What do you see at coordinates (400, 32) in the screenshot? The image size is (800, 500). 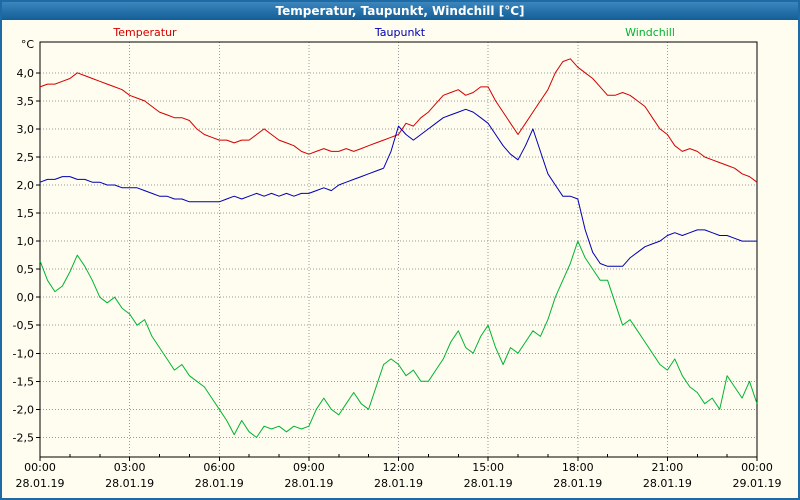 I see `legend-item-taupunkt: Taupunkt` at bounding box center [400, 32].